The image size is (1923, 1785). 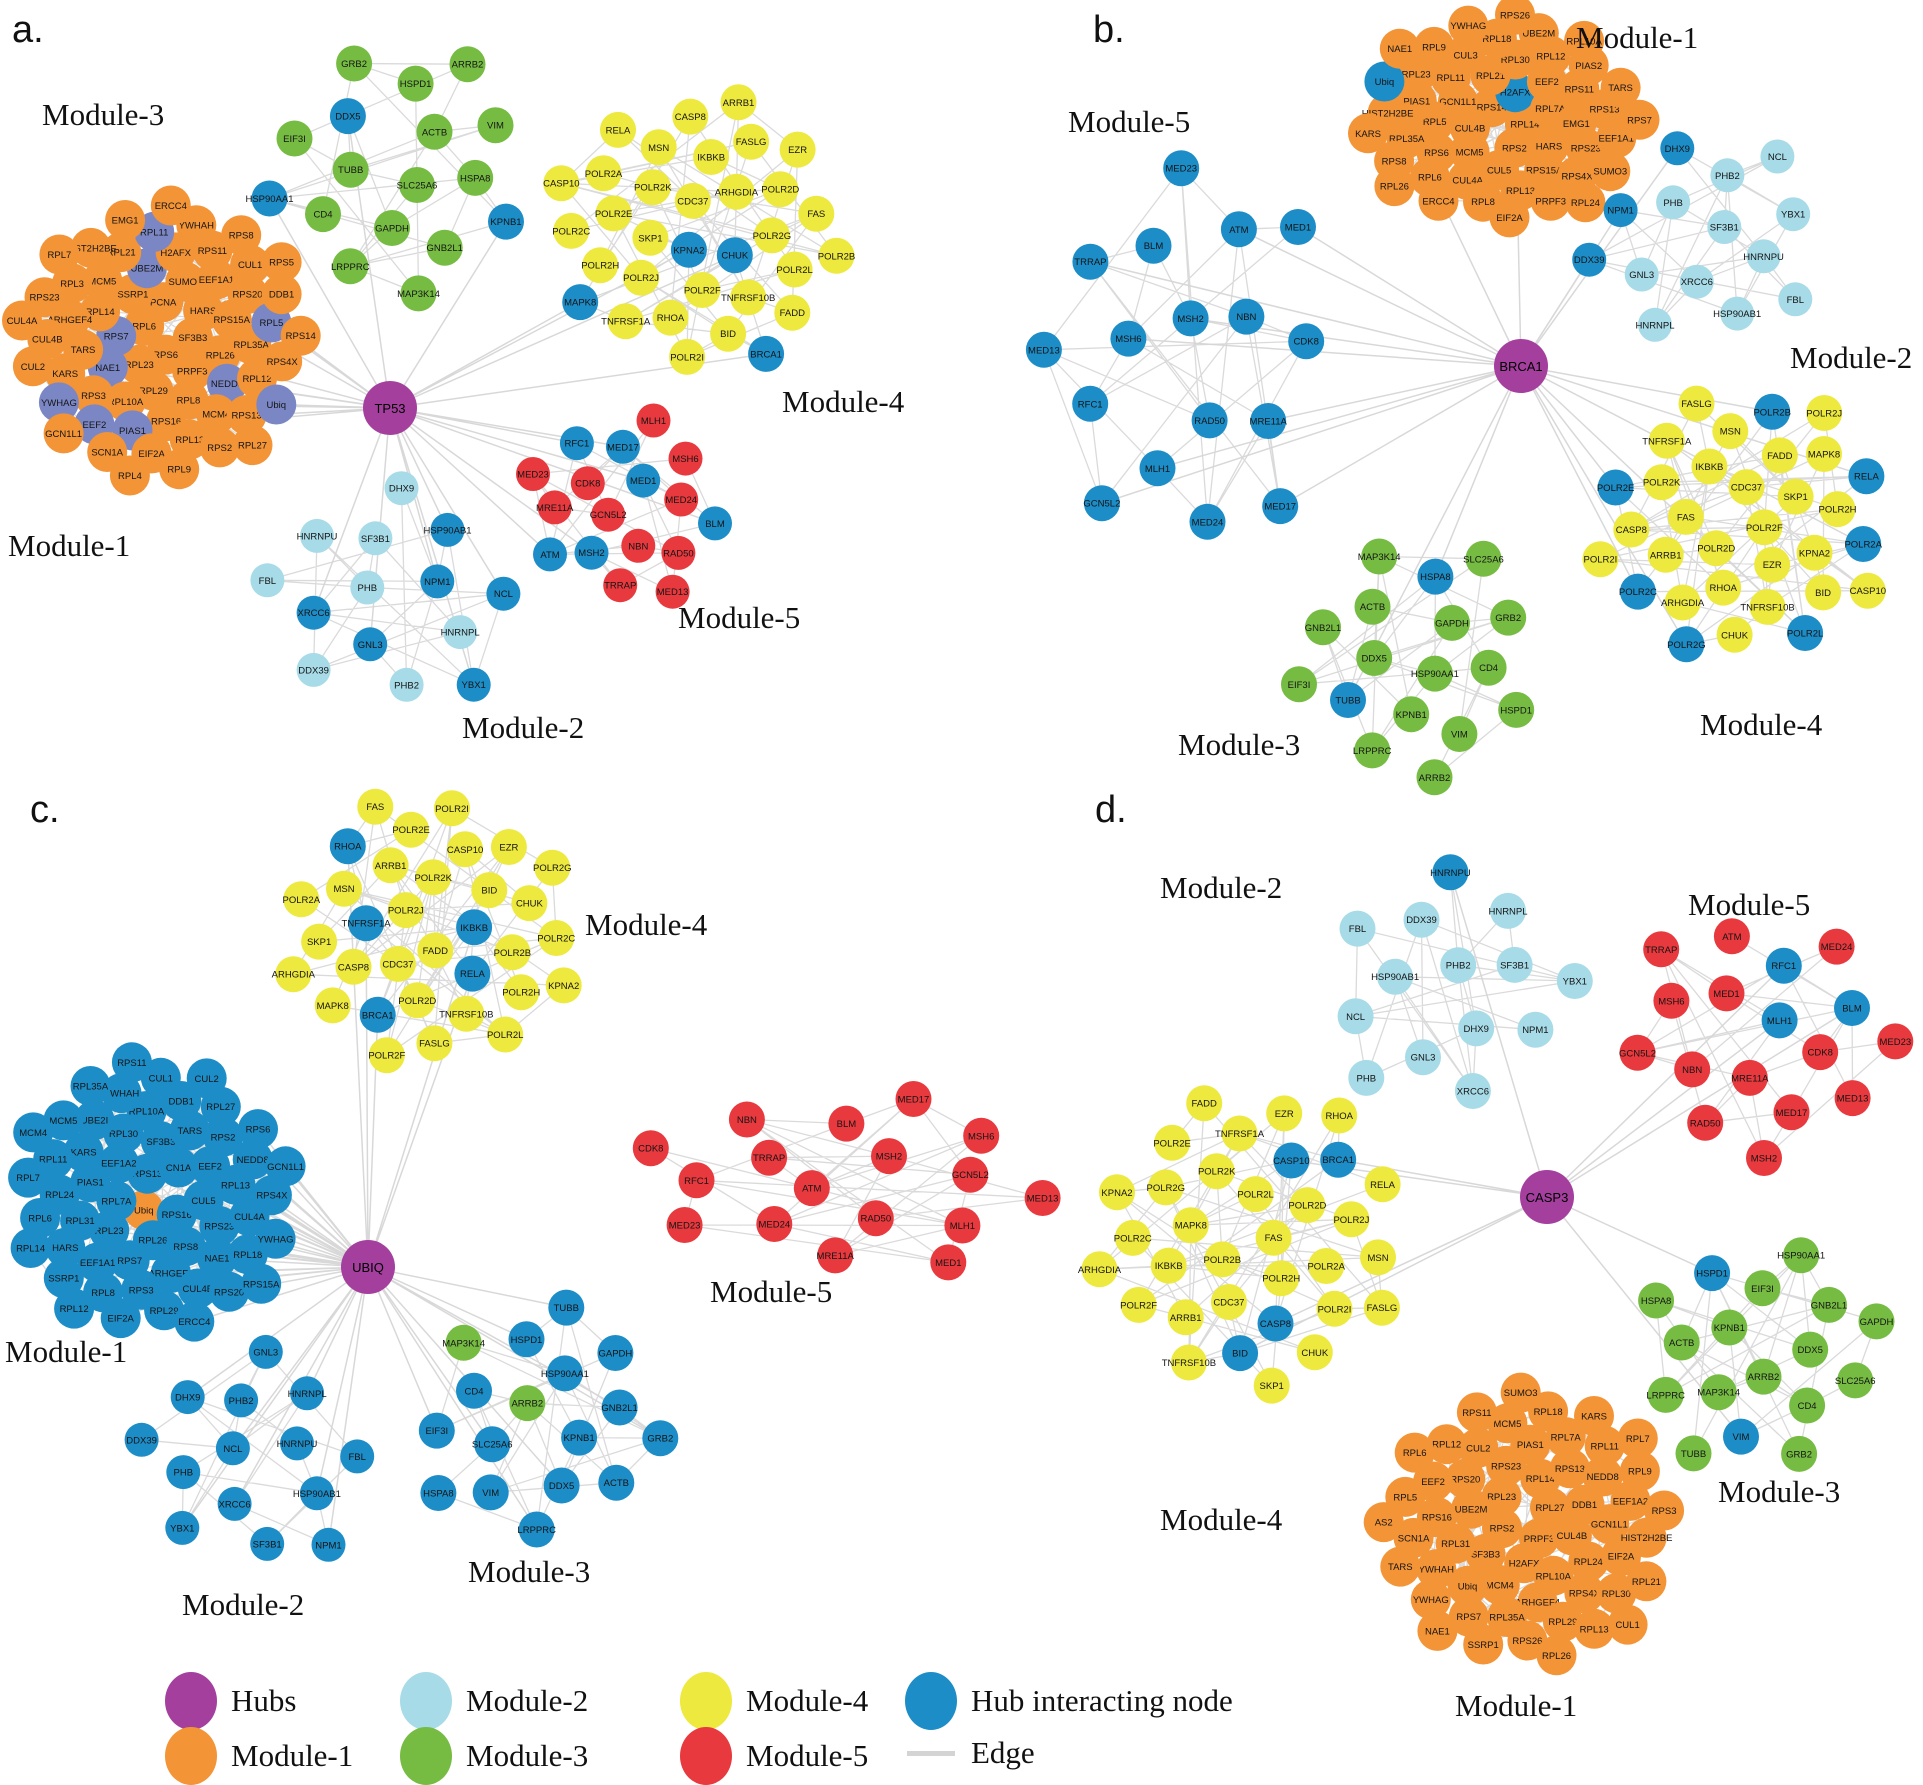 I want to click on node-YWHAH, so click(x=1436, y=1569).